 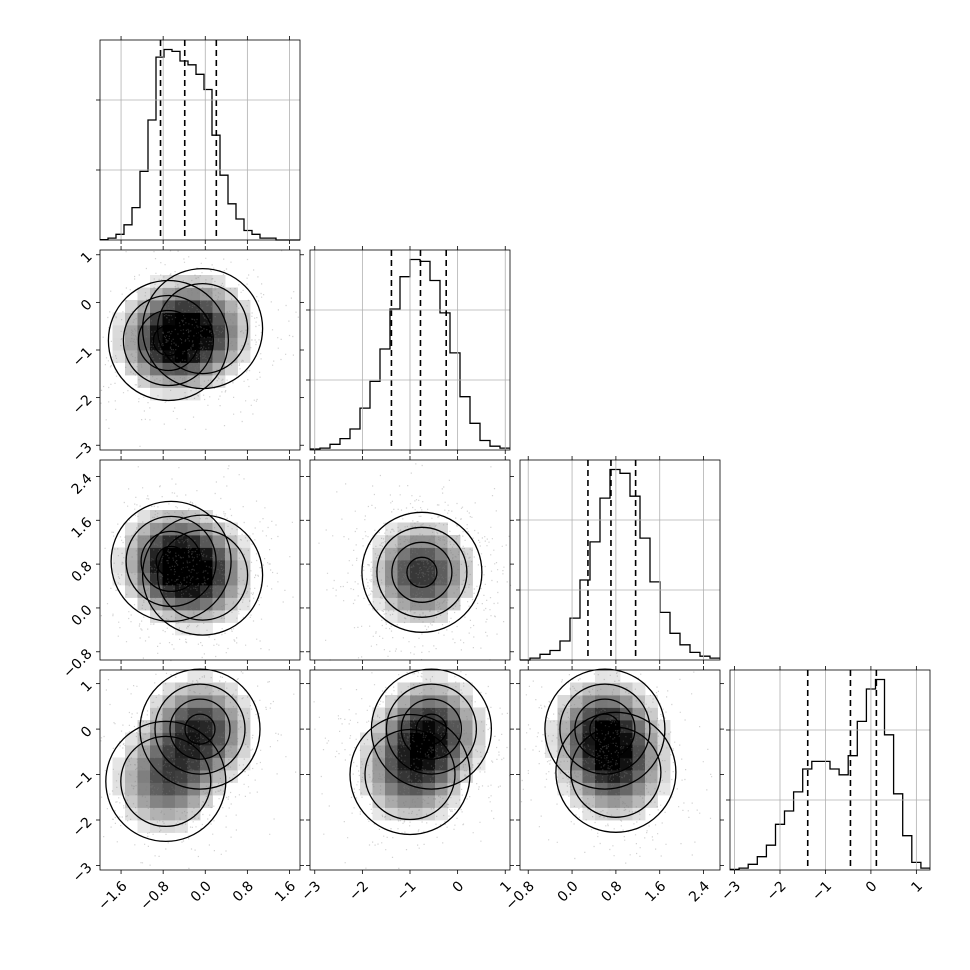 What do you see at coordinates (200, 144) in the screenshot?
I see `histogram-step` at bounding box center [200, 144].